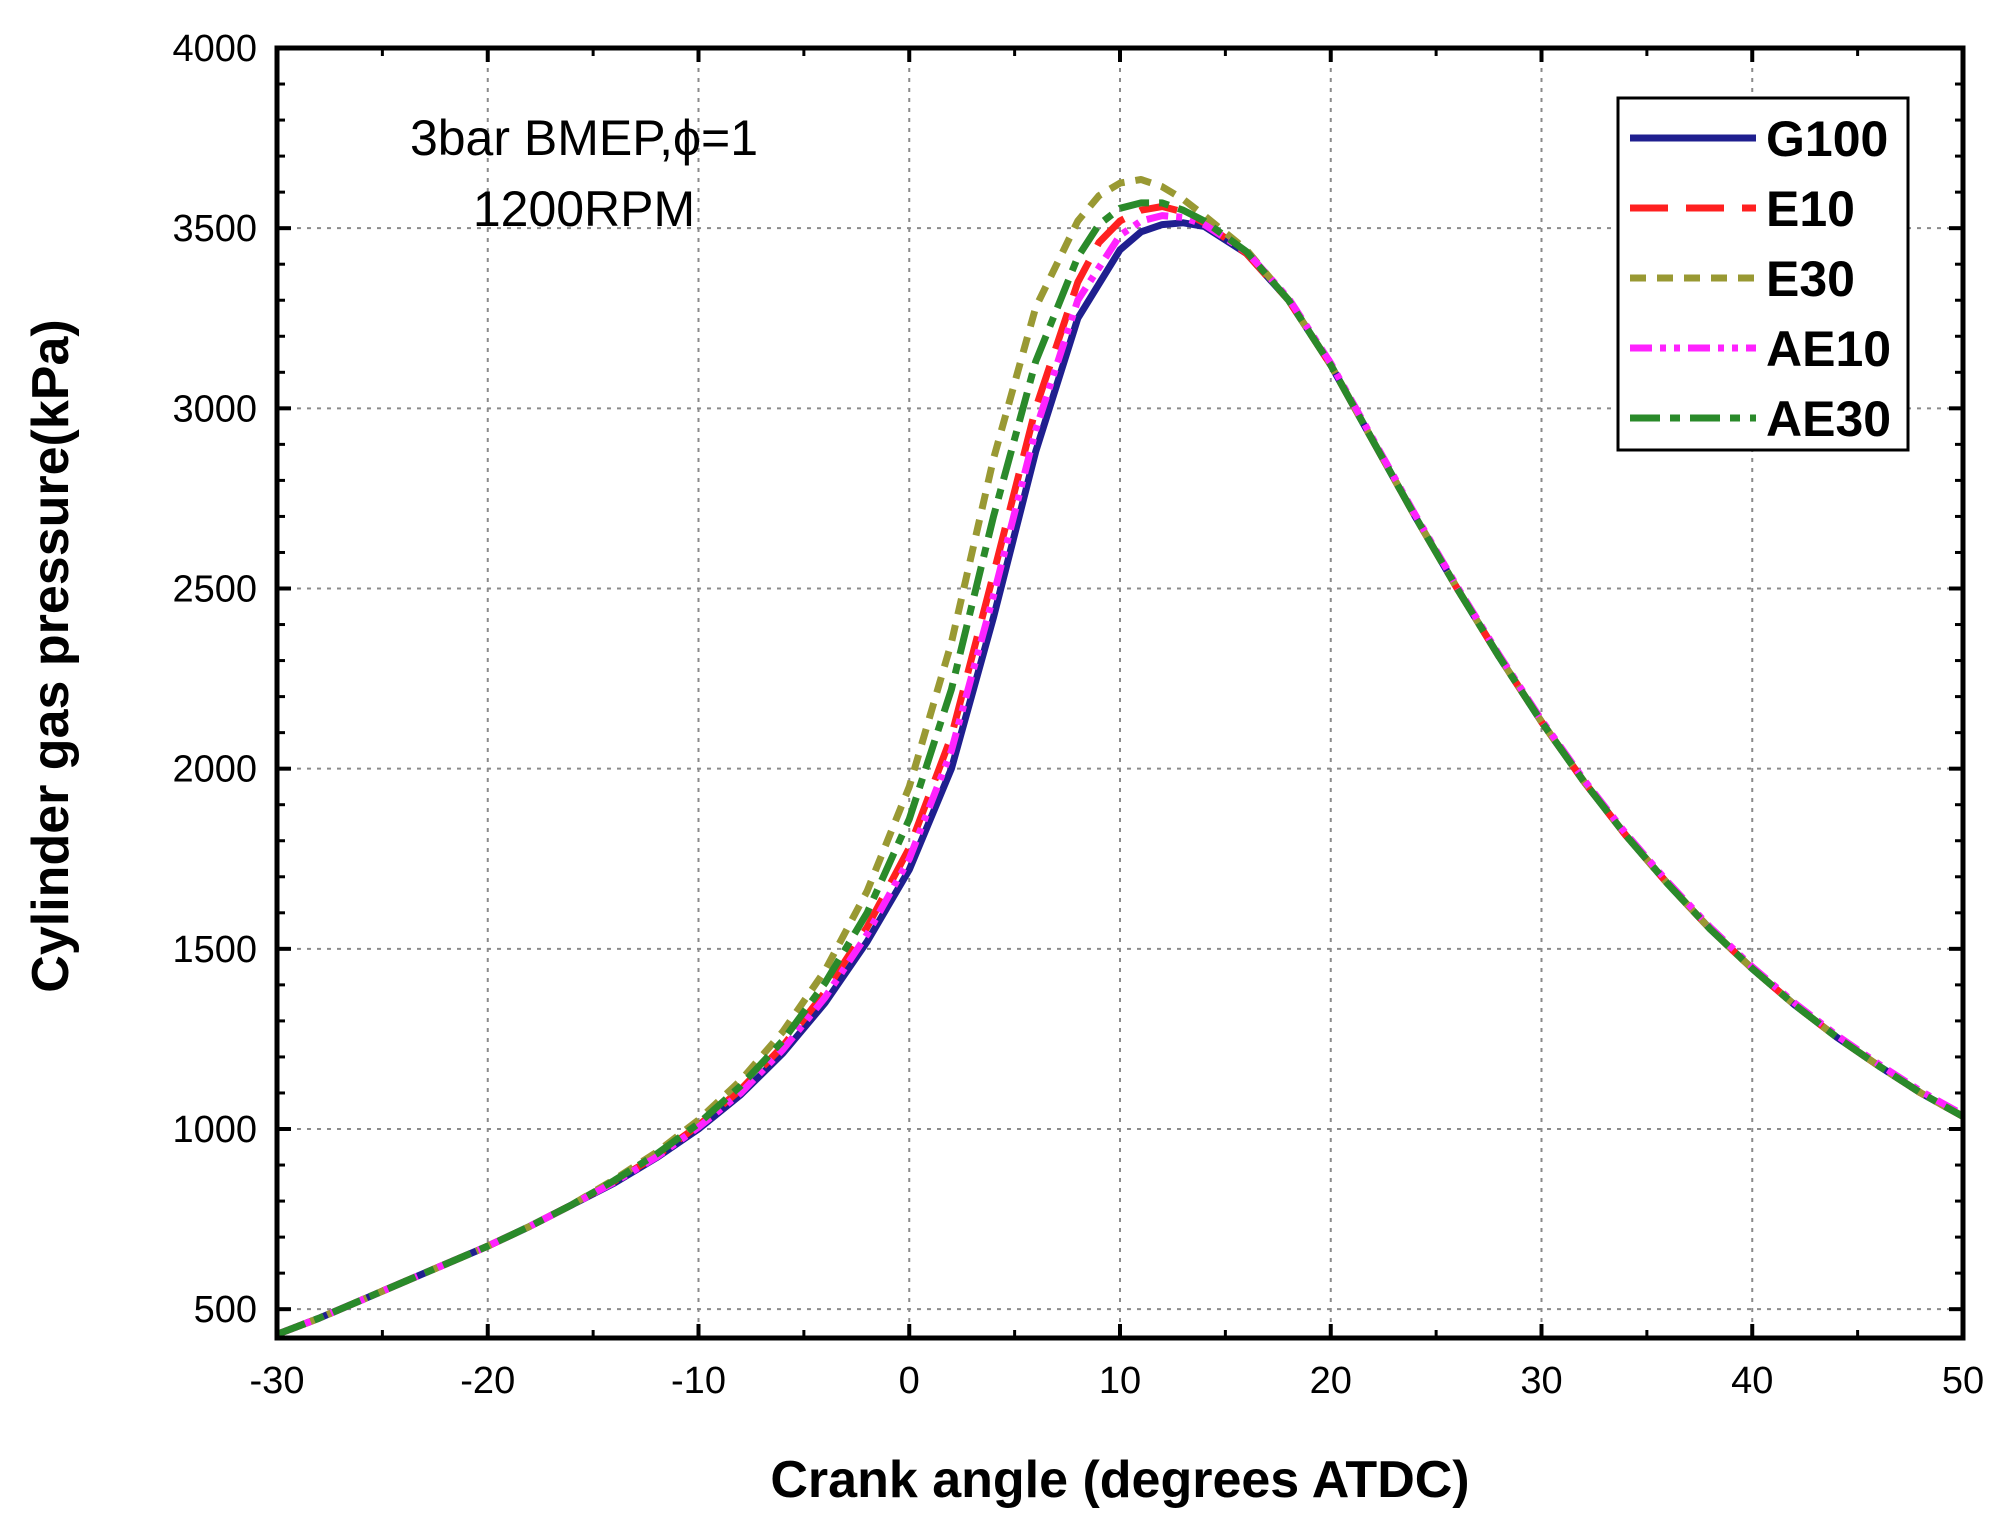  Describe the element at coordinates (51, 655) in the screenshot. I see `y-axis-title: Cylinder gas pressure(kPa)` at that location.